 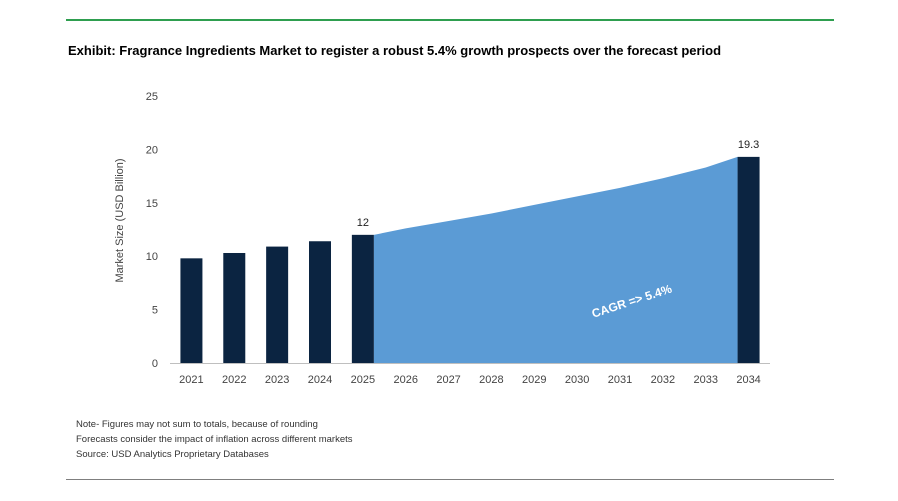 What do you see at coordinates (191, 380) in the screenshot?
I see `x-tick-label: 2021` at bounding box center [191, 380].